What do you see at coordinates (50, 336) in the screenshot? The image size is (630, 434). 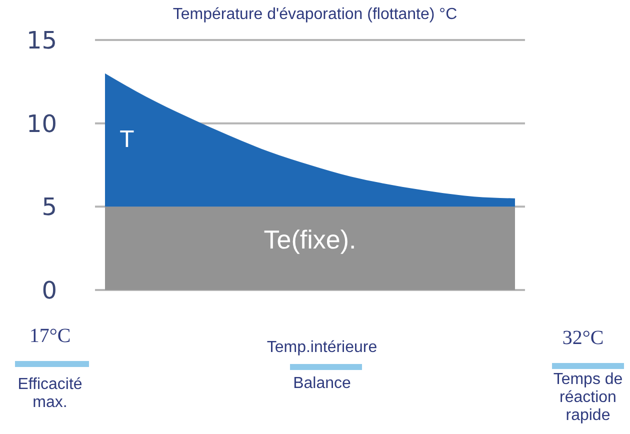 I see `text: 17°C` at bounding box center [50, 336].